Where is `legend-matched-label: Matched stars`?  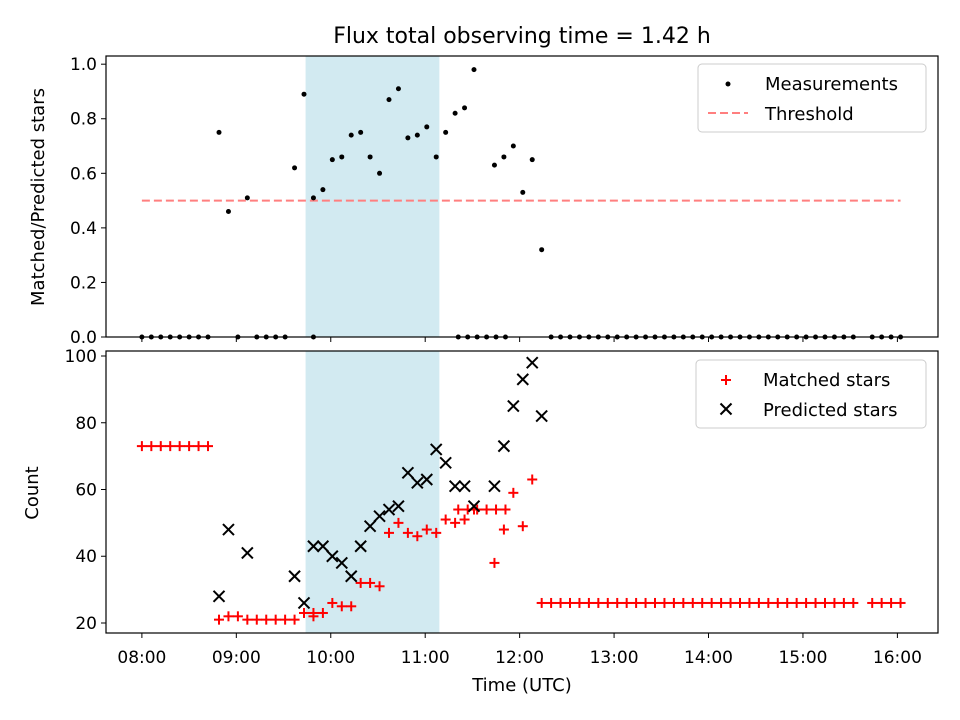
legend-matched-label: Matched stars is located at coordinates (826, 380).